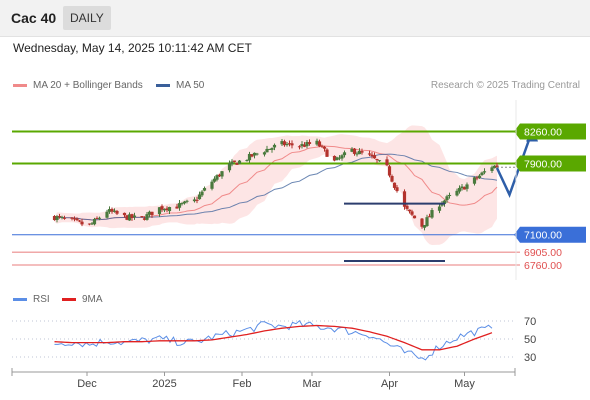 This screenshot has width=590, height=400. Describe the element at coordinates (295, 18) in the screenshot. I see `chart-header: Cac 40 DAILY` at that location.